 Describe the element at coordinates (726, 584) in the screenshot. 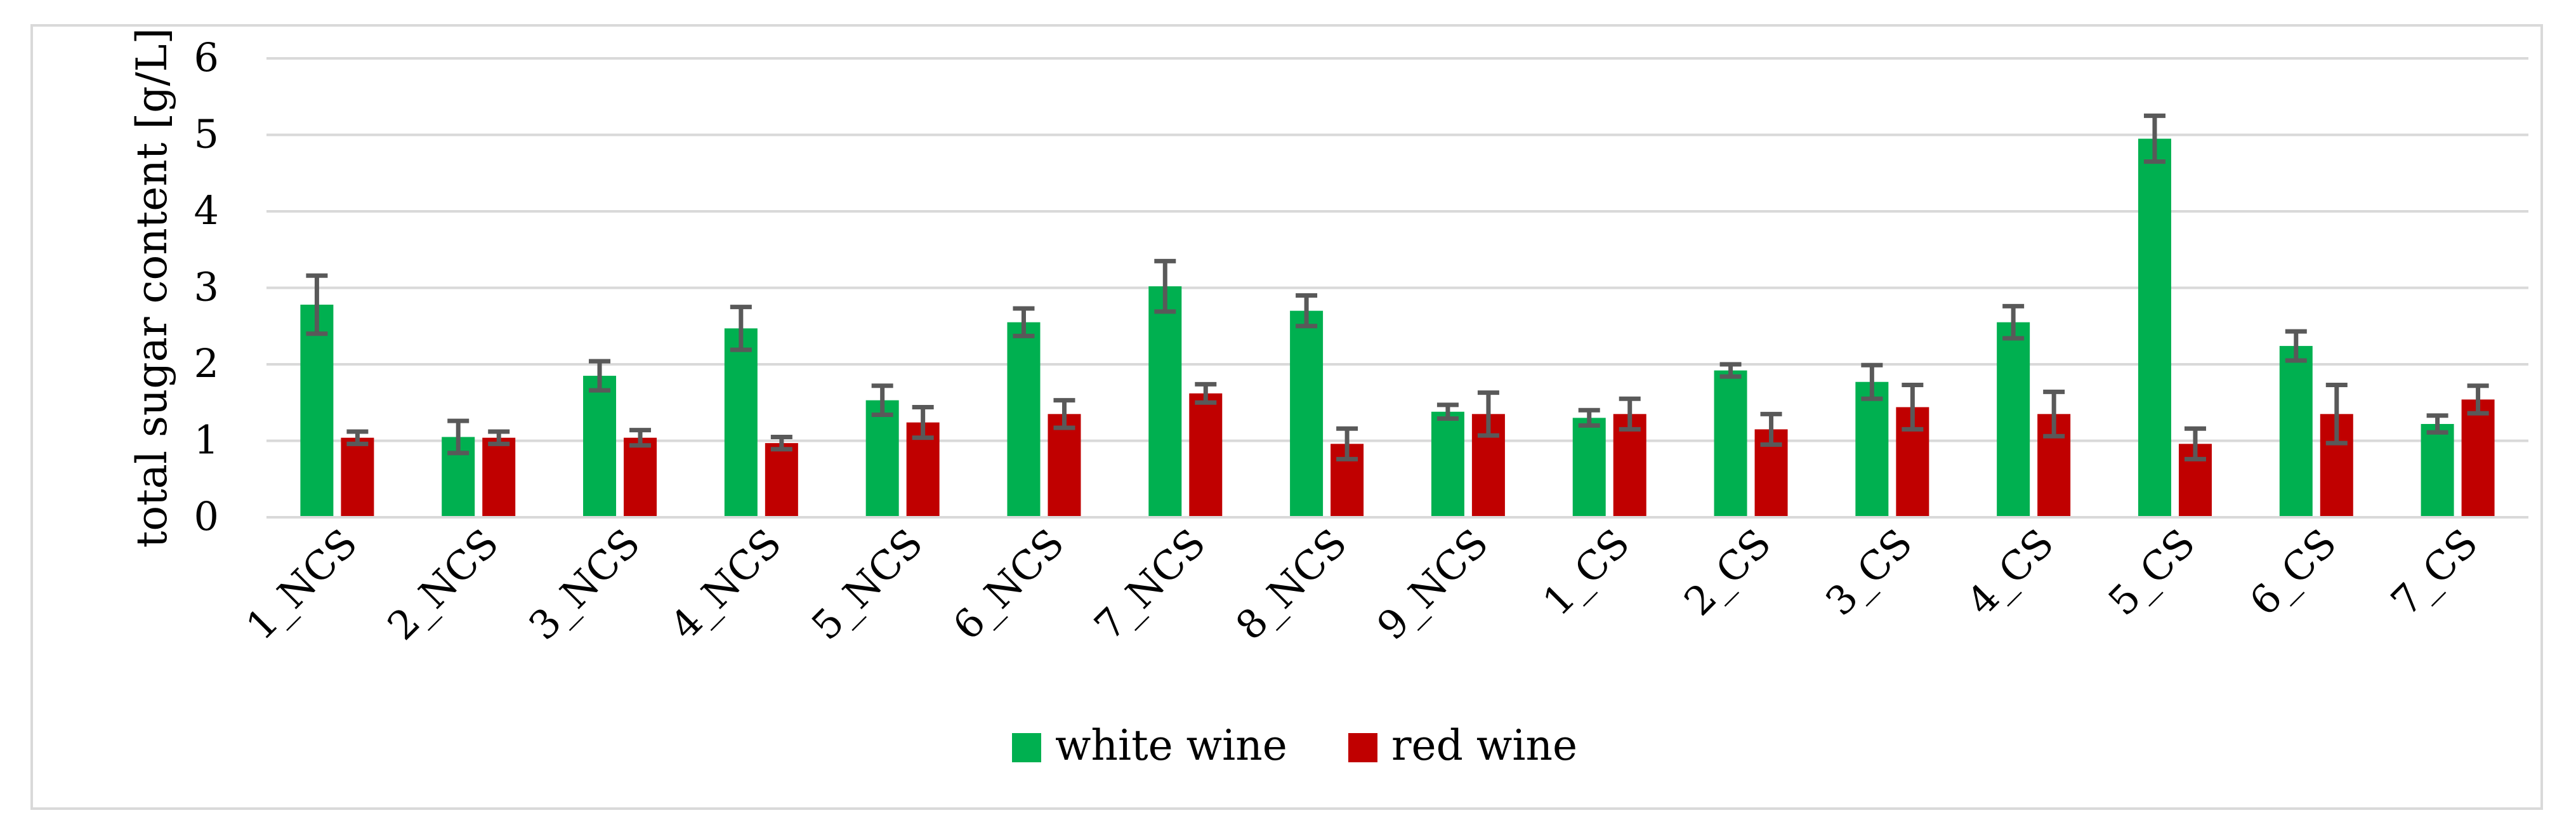

I see `x-tick-label: 4_NCS` at that location.